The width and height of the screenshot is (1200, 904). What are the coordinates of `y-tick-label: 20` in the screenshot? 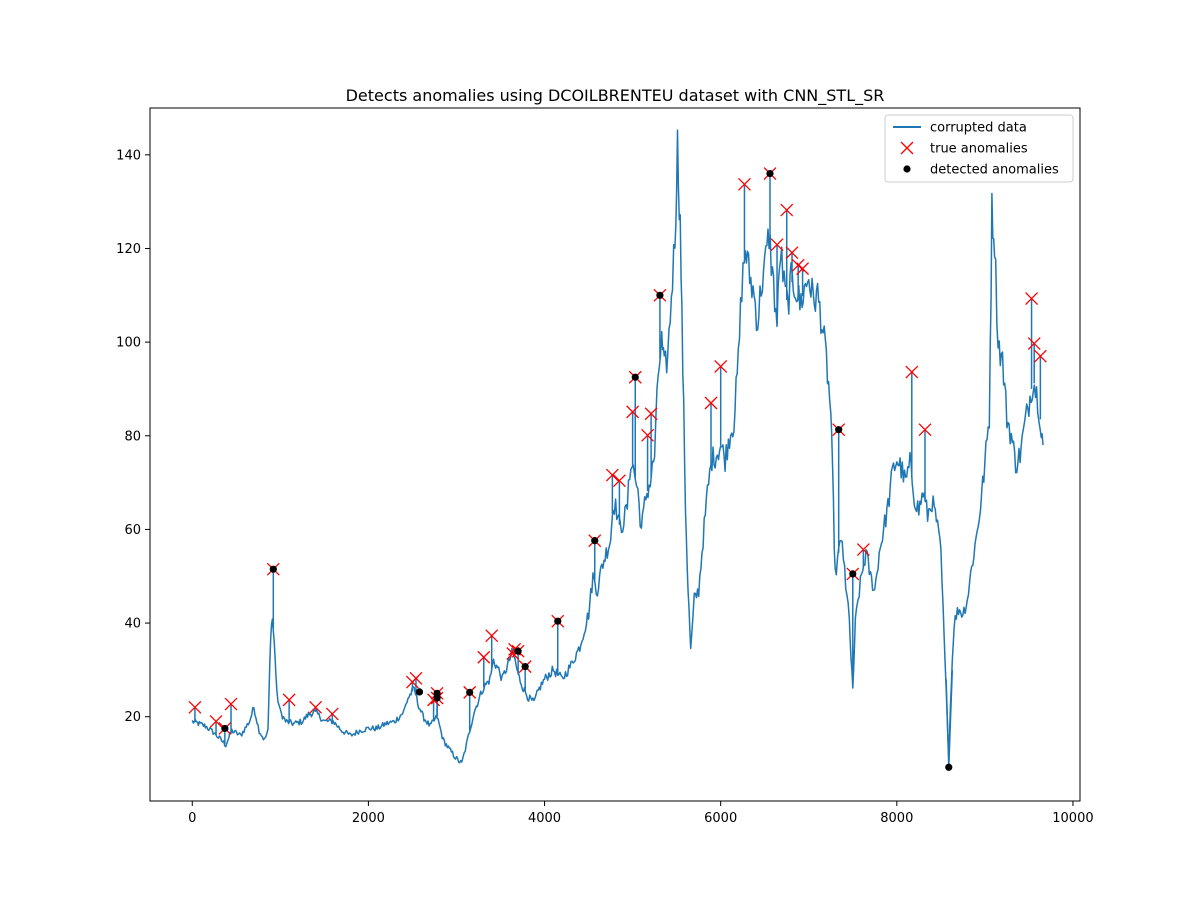 It's located at (132, 717).